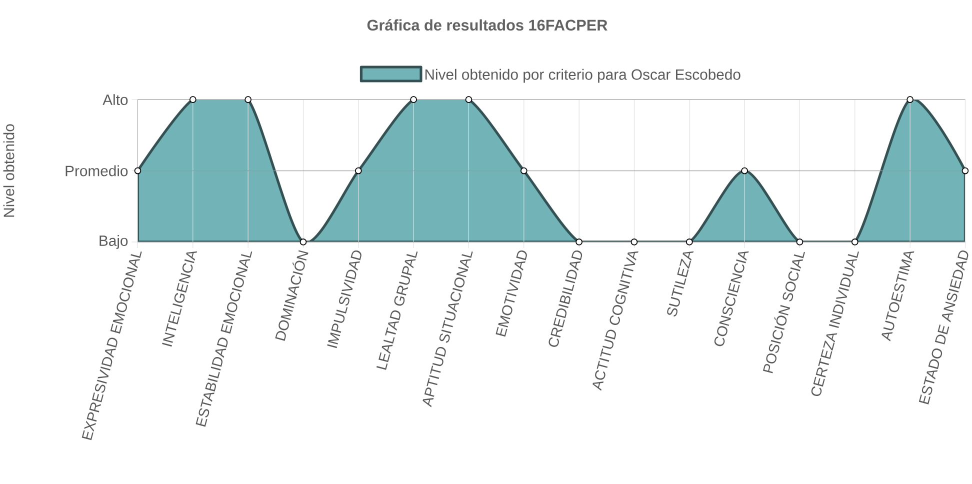 The width and height of the screenshot is (972, 484). What do you see at coordinates (8, 170) in the screenshot?
I see `y-axis-title: Nivel obtenido` at bounding box center [8, 170].